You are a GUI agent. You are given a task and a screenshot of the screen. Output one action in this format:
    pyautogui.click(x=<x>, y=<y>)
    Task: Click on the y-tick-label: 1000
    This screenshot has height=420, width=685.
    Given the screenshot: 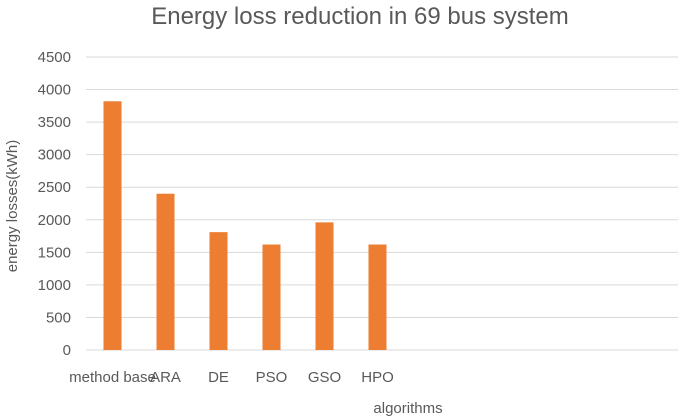 What is the action you would take?
    pyautogui.click(x=54, y=285)
    